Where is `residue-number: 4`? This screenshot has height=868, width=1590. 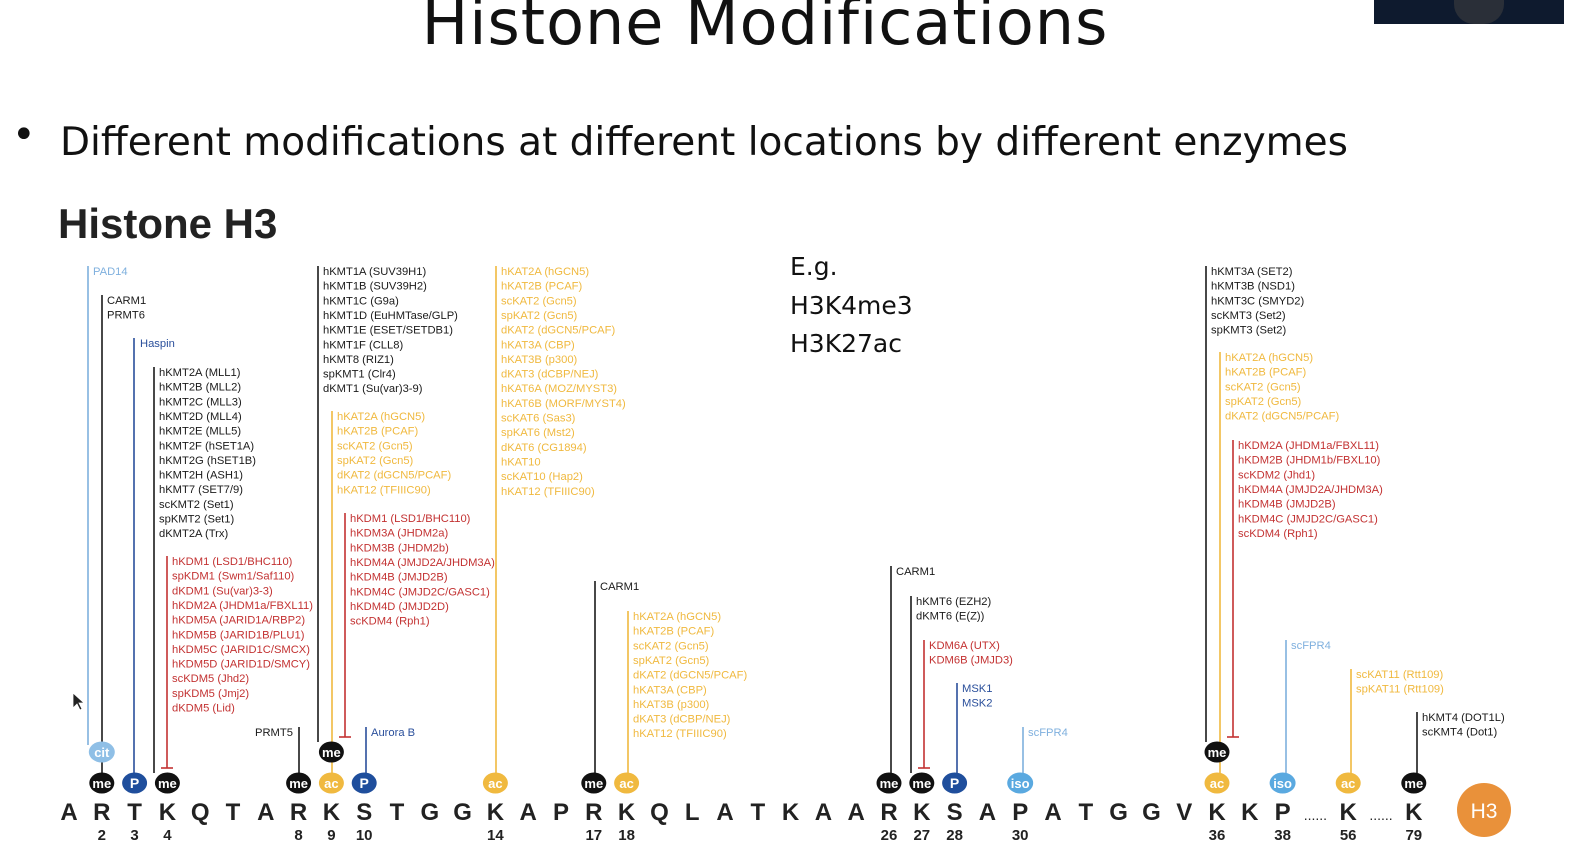
residue-number: 4 is located at coordinates (167, 835).